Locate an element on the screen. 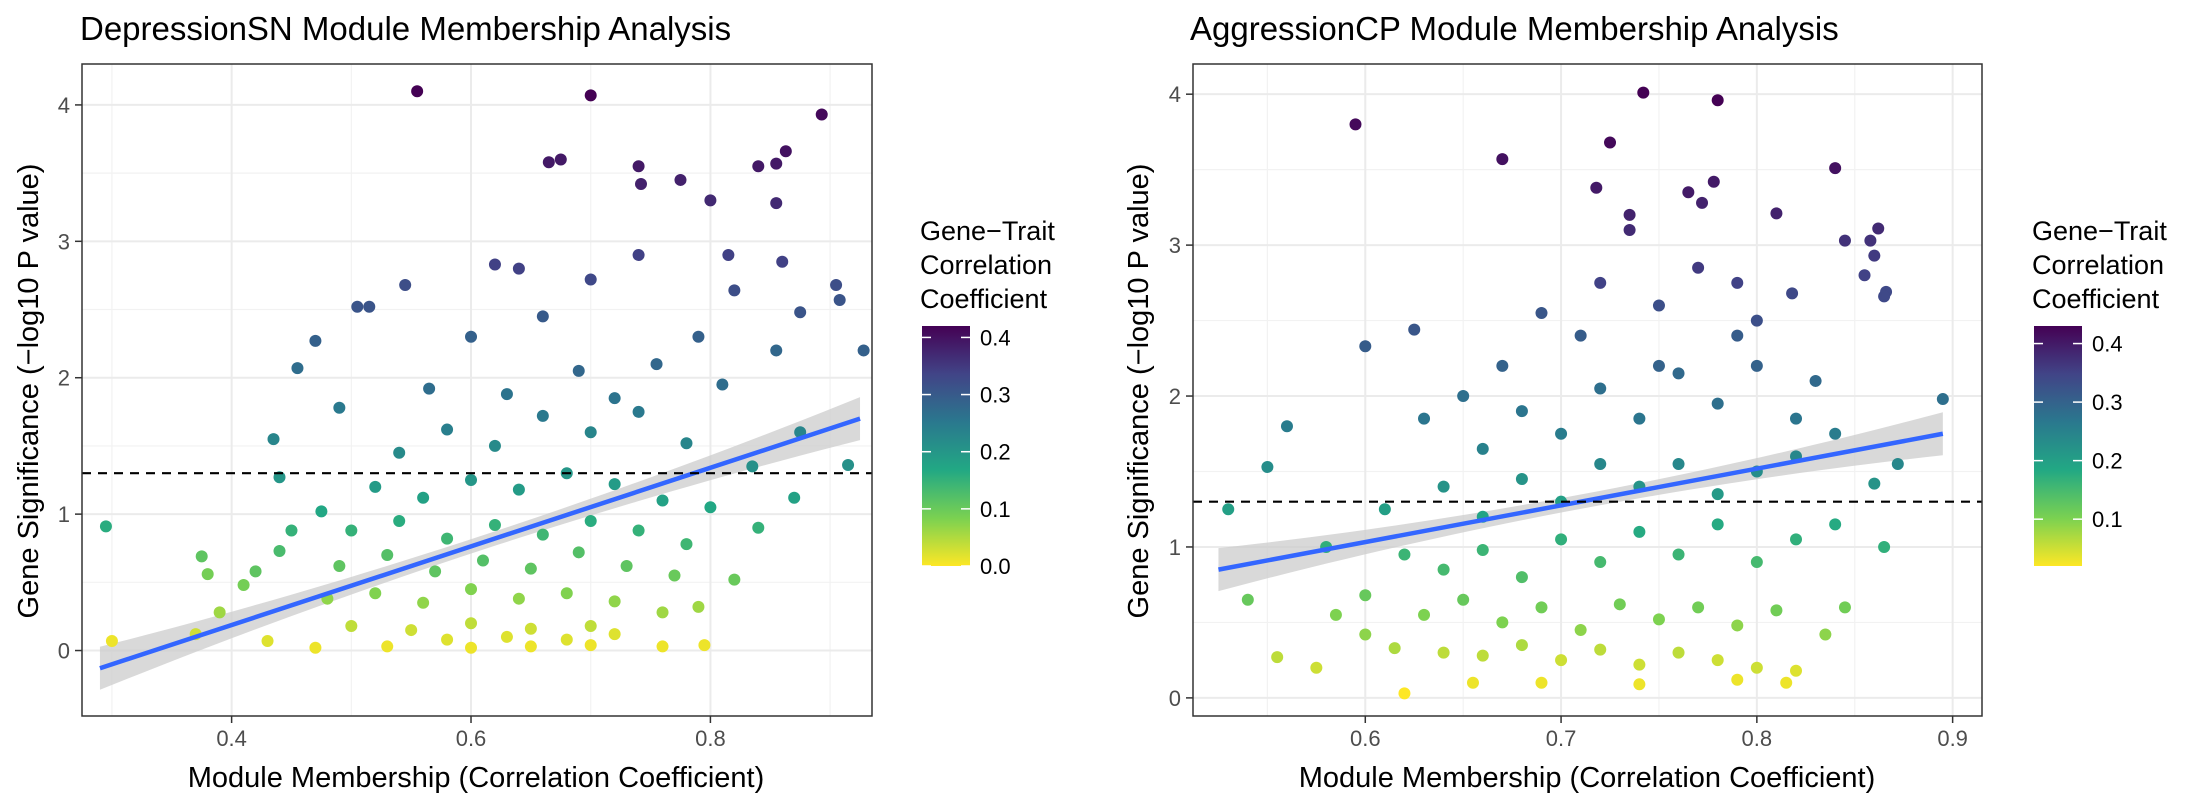 This screenshot has height=805, width=2200. x-tick-label: 0.4 is located at coordinates (231, 738).